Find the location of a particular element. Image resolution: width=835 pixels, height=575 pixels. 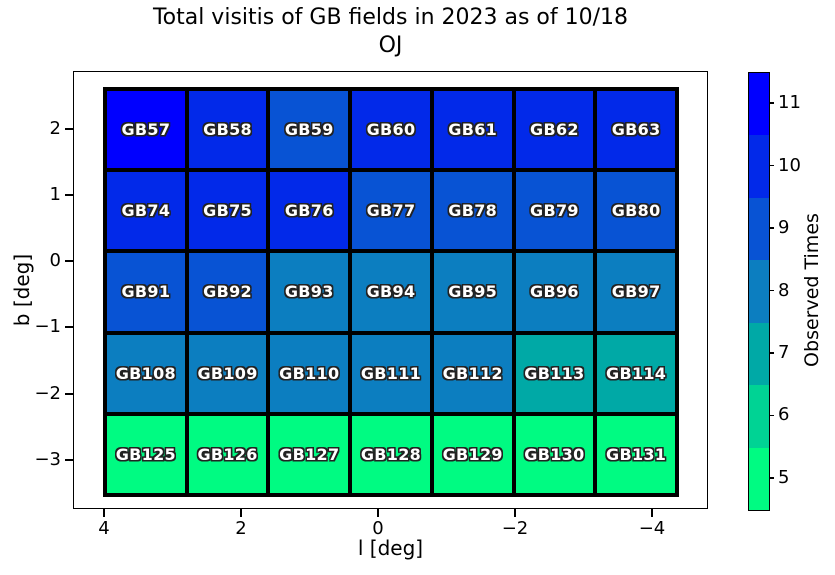

colorbar-tick-label: 7 is located at coordinates (784, 352).